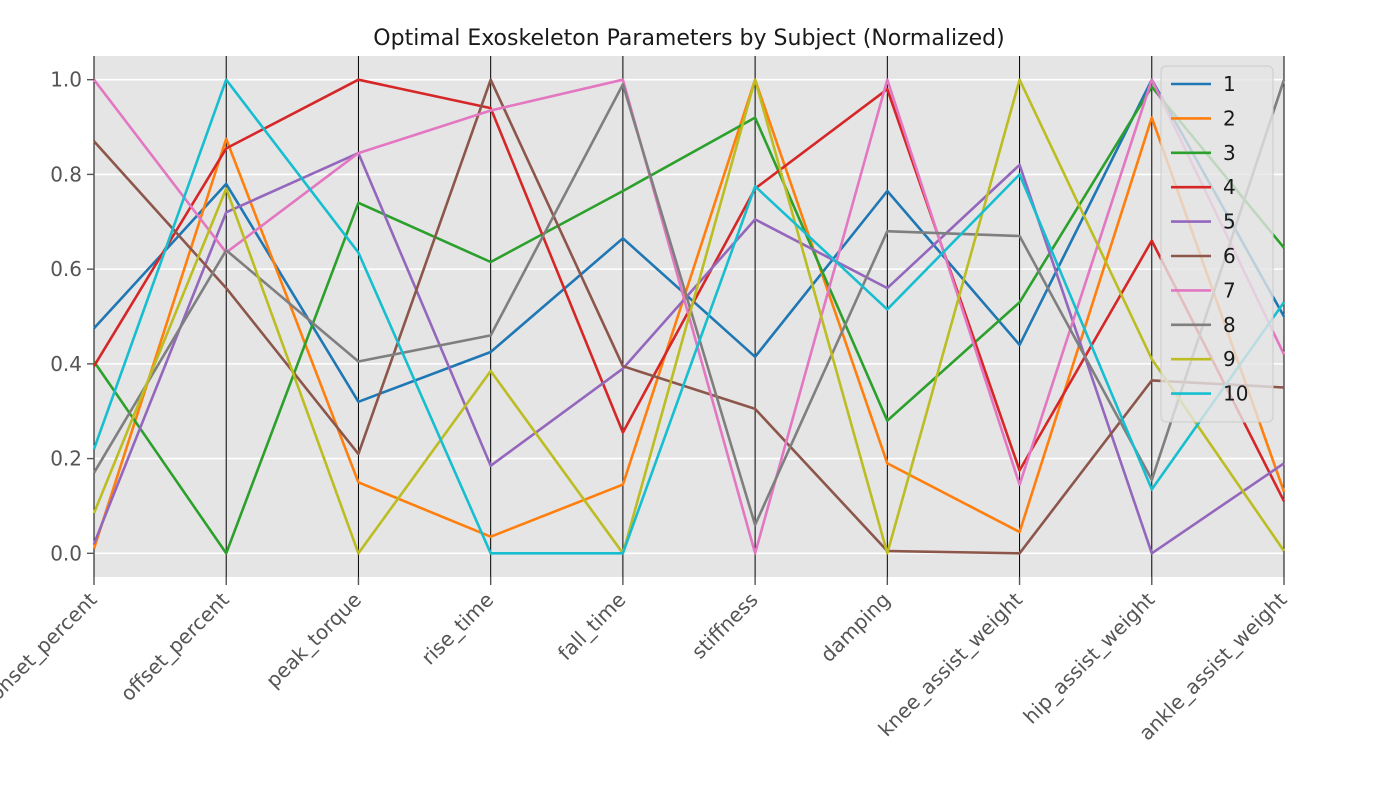 The width and height of the screenshot is (1400, 800). Describe the element at coordinates (313, 640) in the screenshot. I see `x-tick-label-peak_torque: peak_torque` at that location.